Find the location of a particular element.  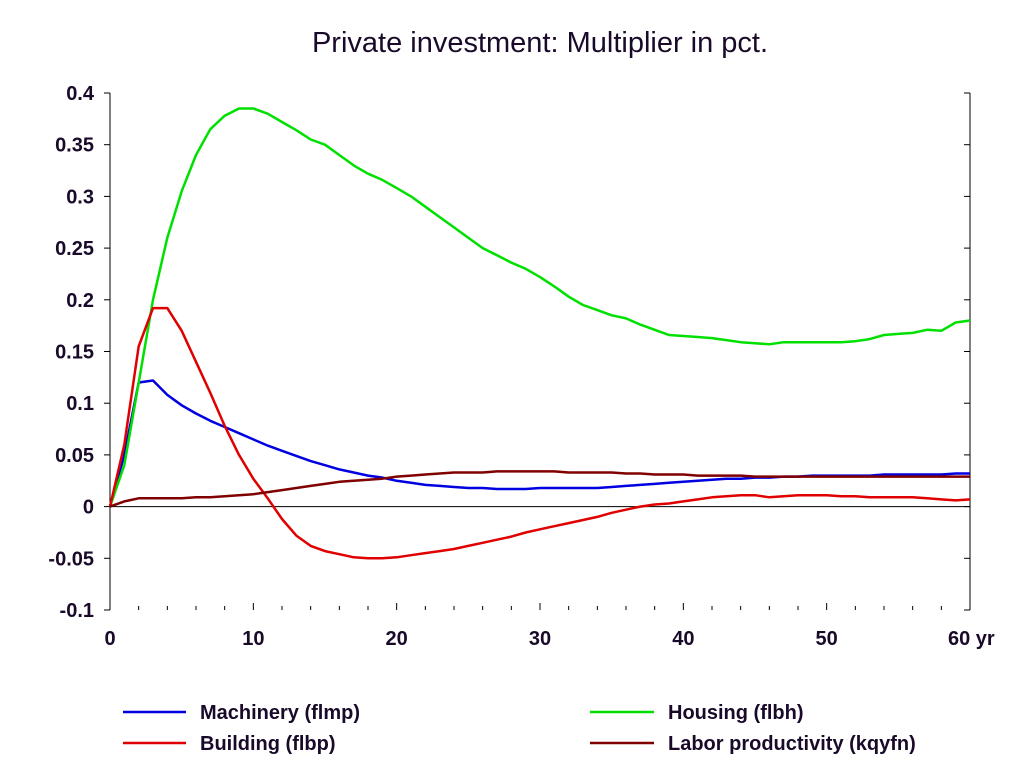

y-tick-label: -0.05 is located at coordinates (71, 559).